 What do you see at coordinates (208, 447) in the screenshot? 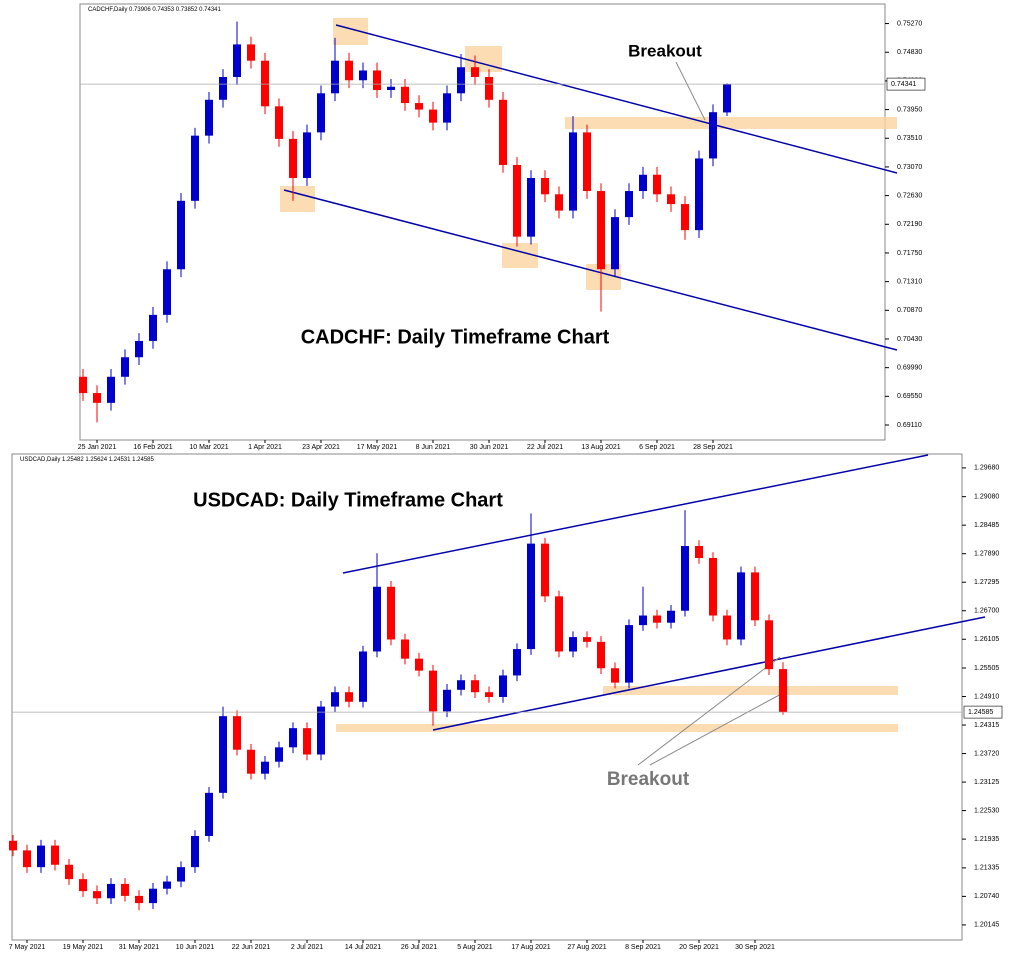
I see `x-tick-label: 10 Mar 2021` at bounding box center [208, 447].